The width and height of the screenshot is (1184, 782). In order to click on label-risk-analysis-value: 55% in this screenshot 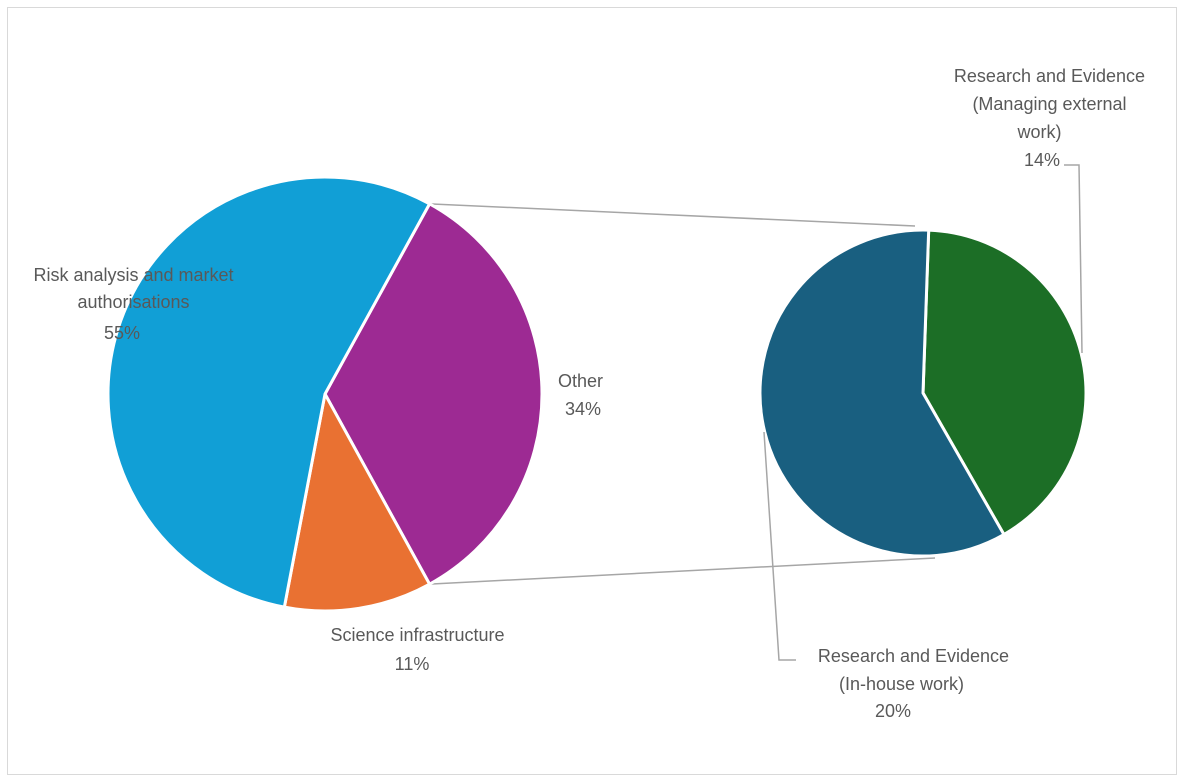, I will do `click(122, 333)`.